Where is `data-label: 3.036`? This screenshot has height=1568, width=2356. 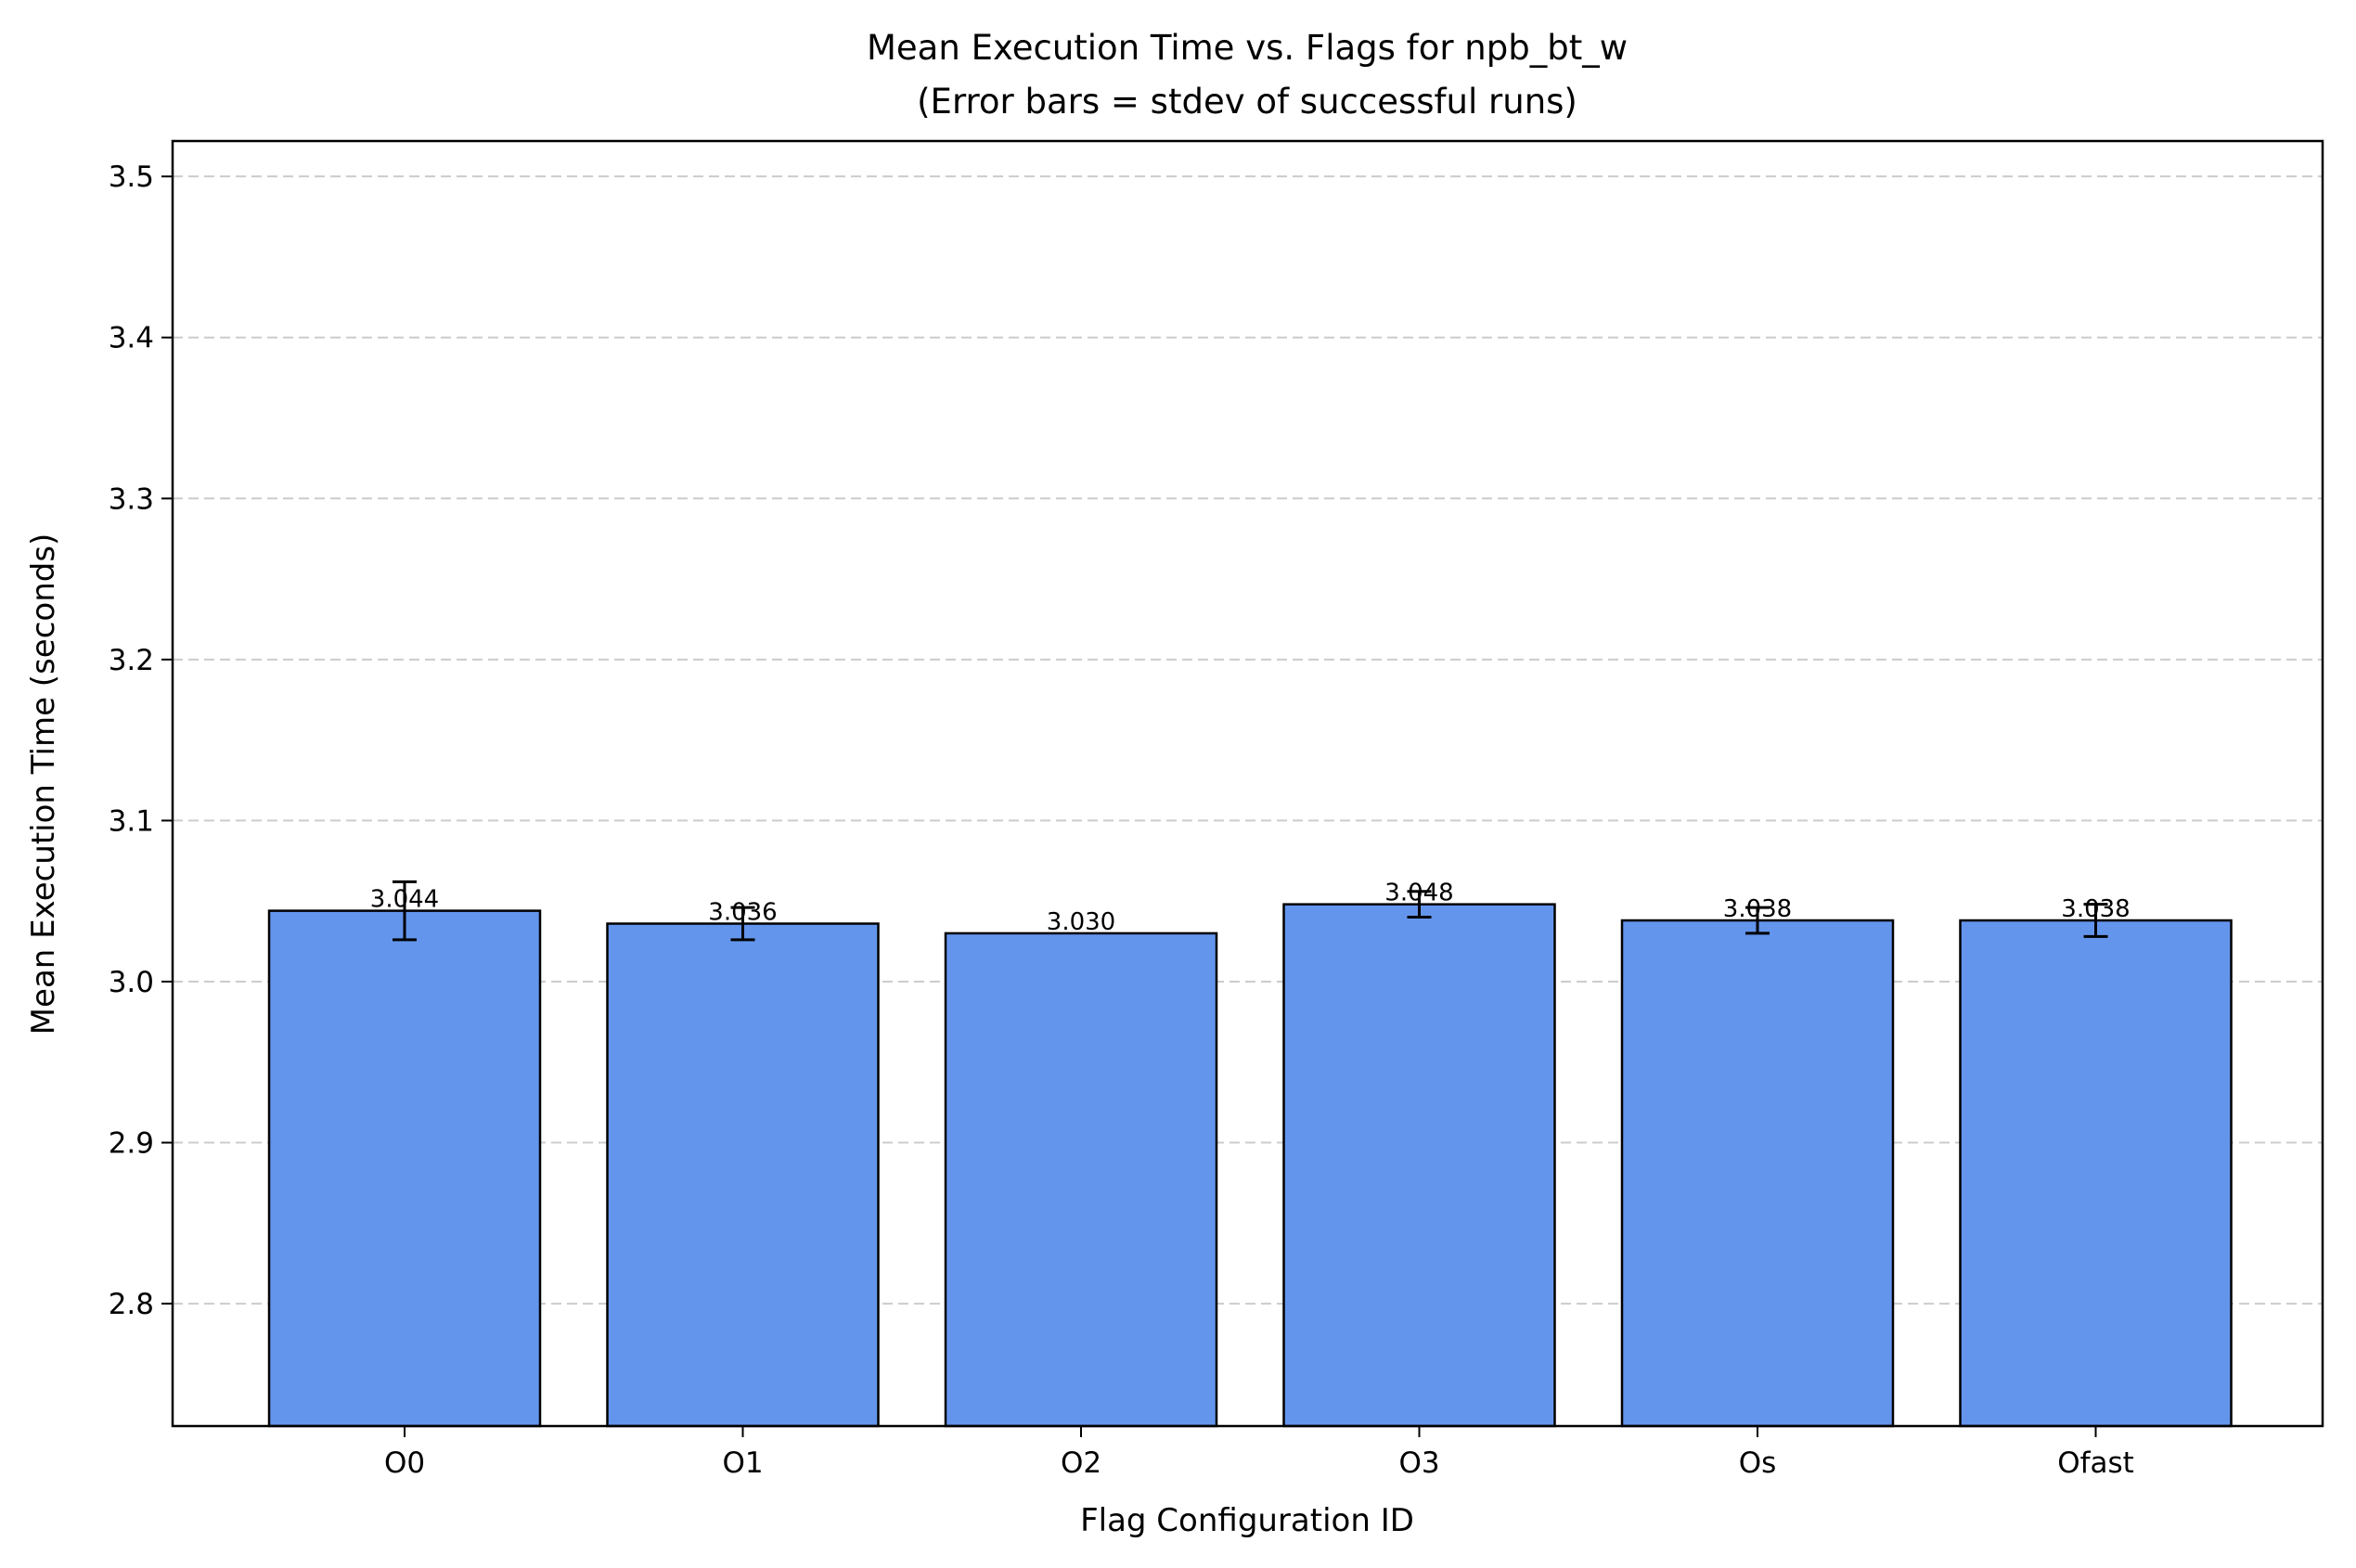 data-label: 3.036 is located at coordinates (742, 912).